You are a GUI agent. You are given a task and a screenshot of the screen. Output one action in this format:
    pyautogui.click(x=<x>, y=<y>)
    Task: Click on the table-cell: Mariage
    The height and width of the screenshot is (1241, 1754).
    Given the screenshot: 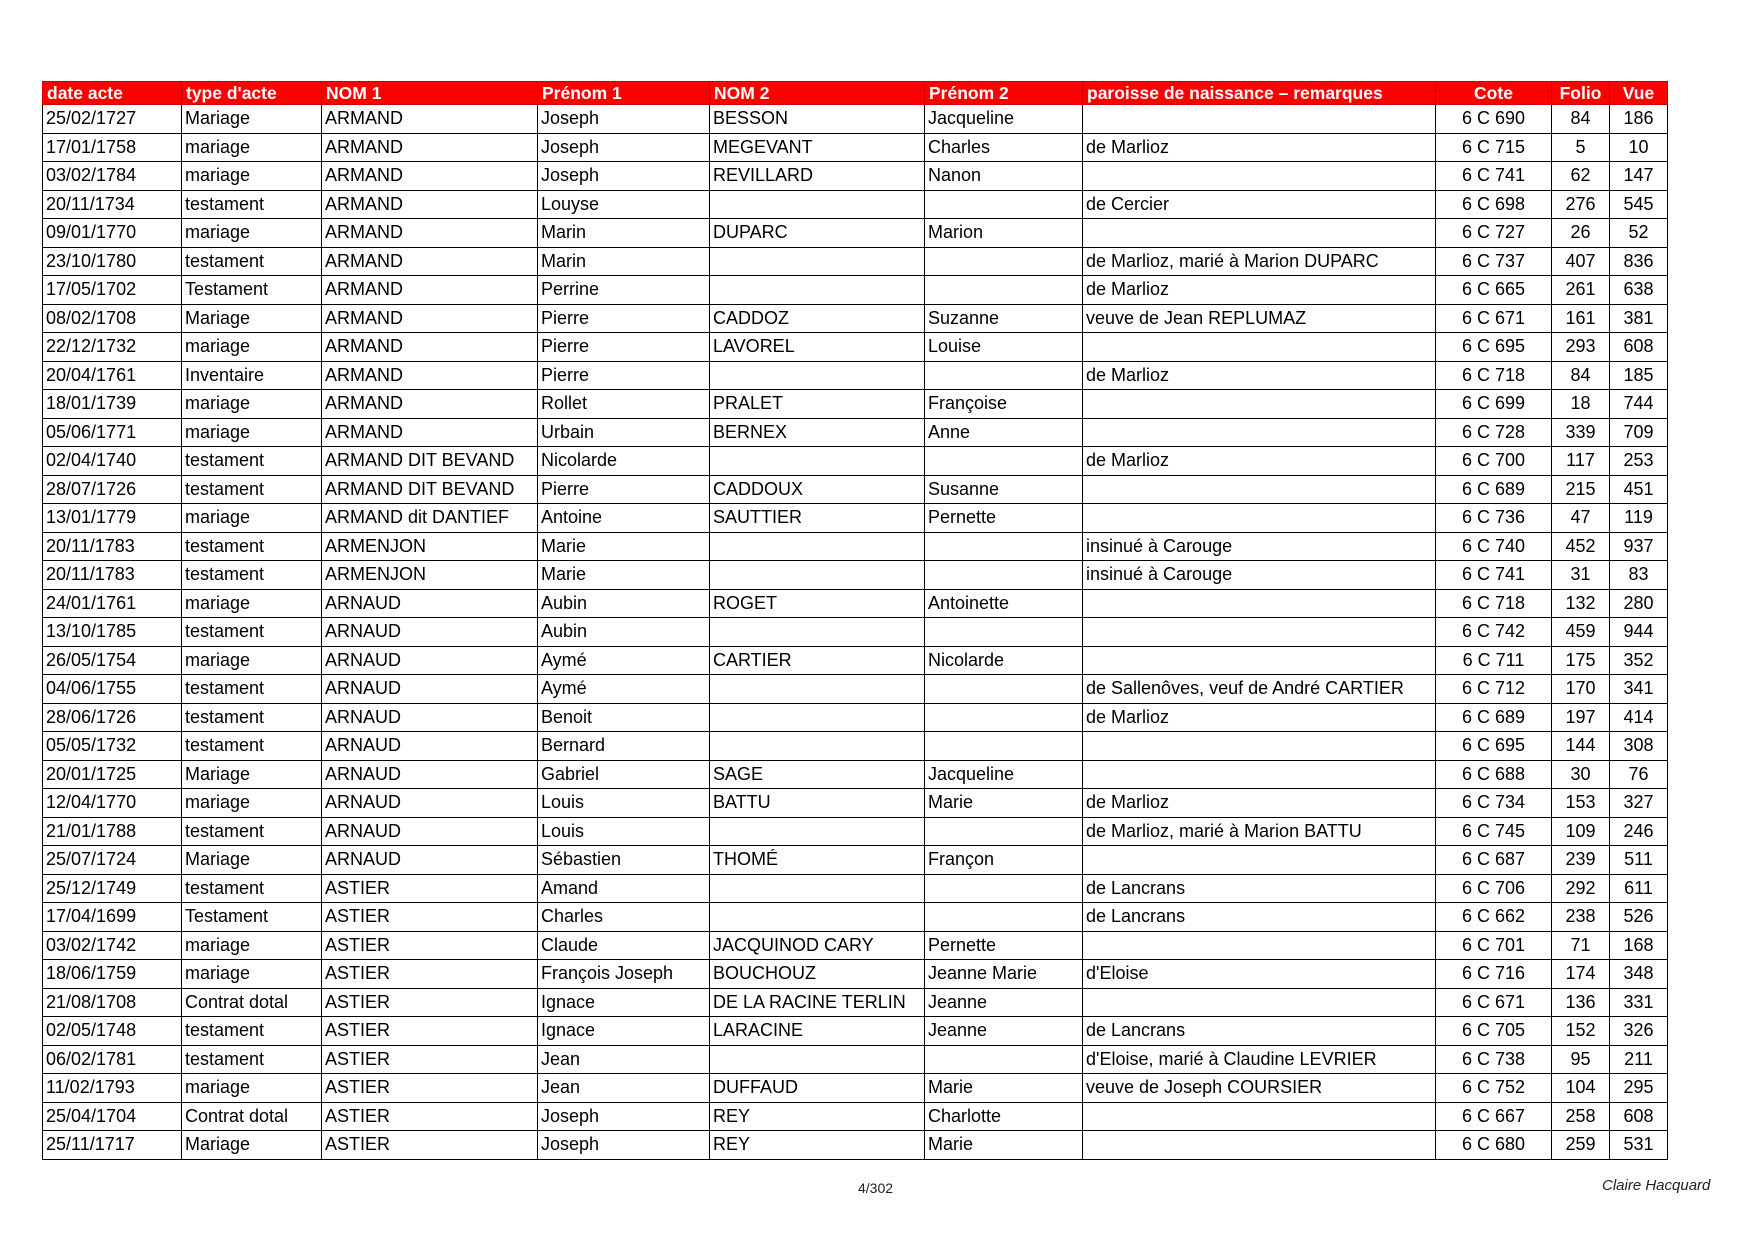 What is the action you would take?
    pyautogui.click(x=251, y=318)
    